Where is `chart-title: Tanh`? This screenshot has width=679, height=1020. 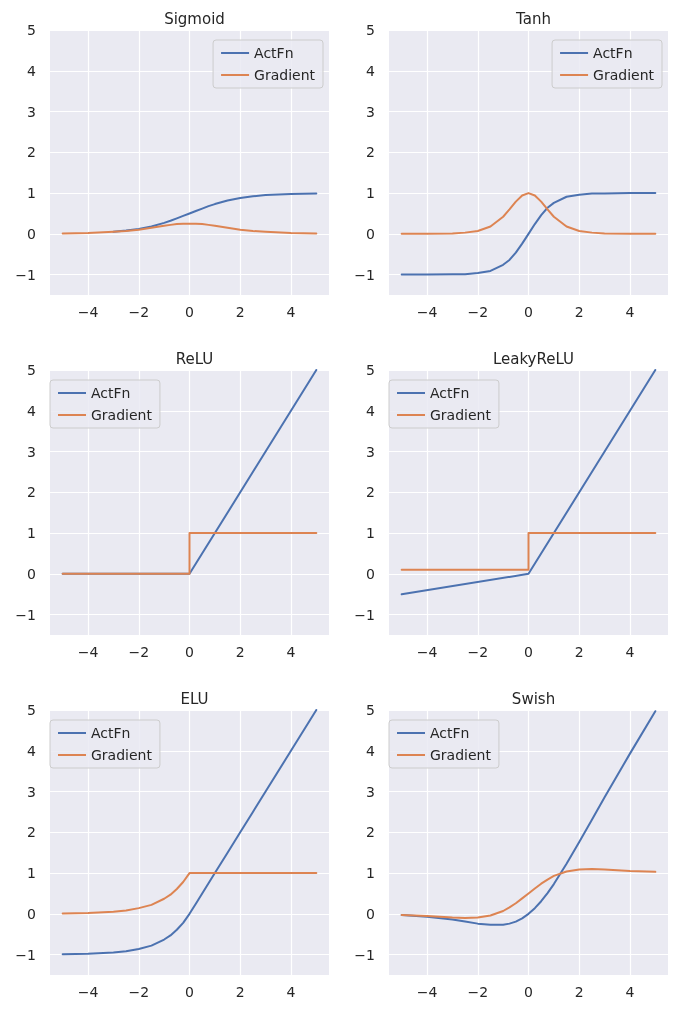 chart-title: Tanh is located at coordinates (533, 18).